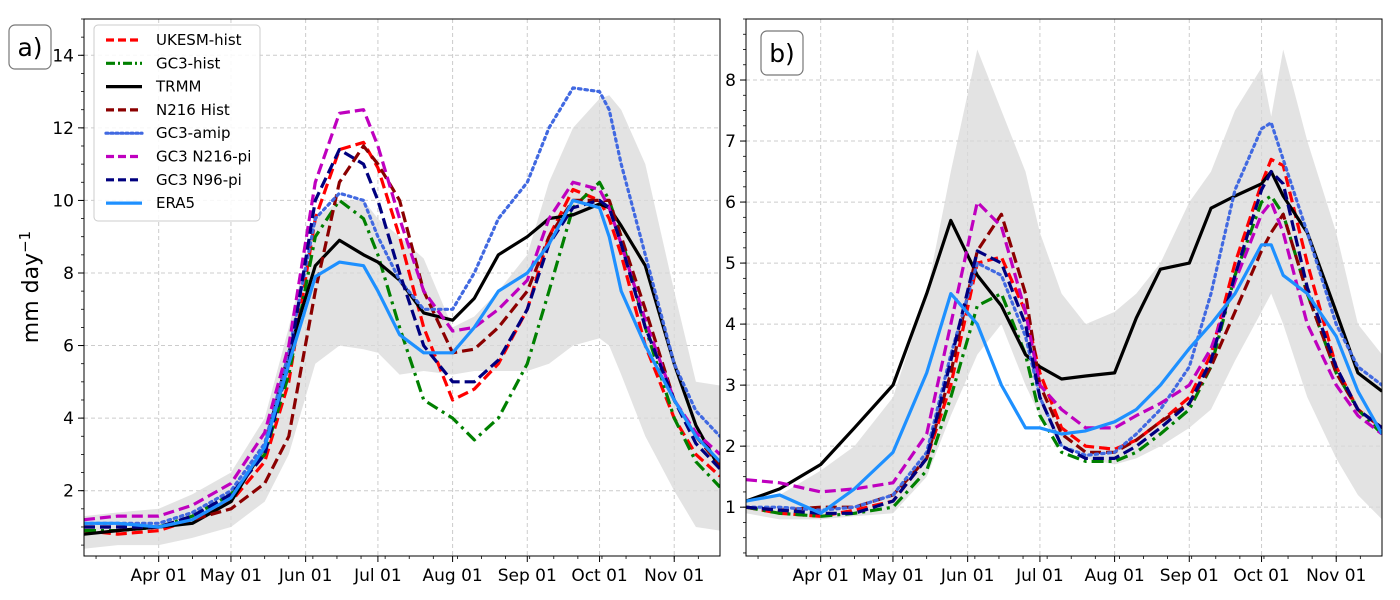  Describe the element at coordinates (730, 142) in the screenshot. I see `y-tick-label: 7` at that location.